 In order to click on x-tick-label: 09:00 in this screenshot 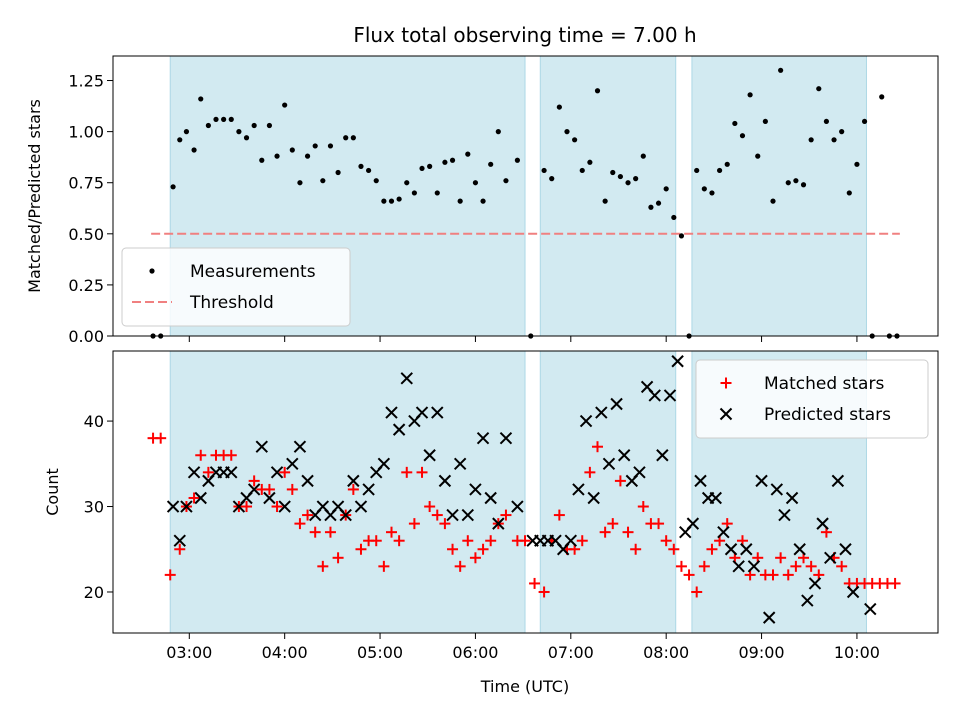, I will do `click(762, 652)`.